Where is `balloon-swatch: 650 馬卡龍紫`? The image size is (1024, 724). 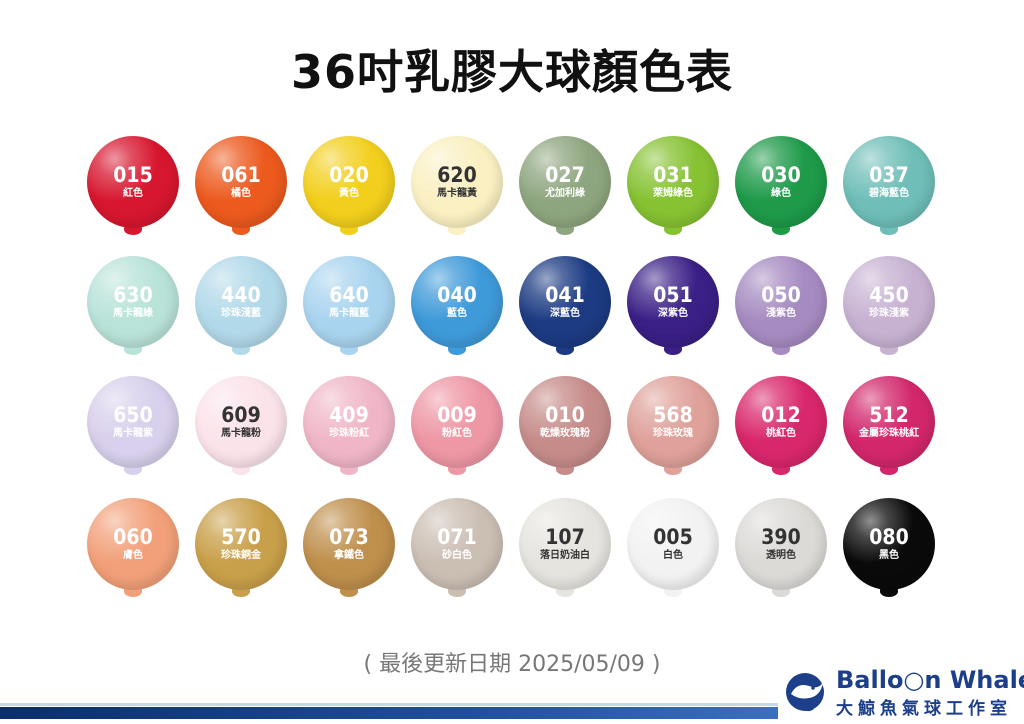
balloon-swatch: 650 馬卡龍紫 is located at coordinates (133, 436).